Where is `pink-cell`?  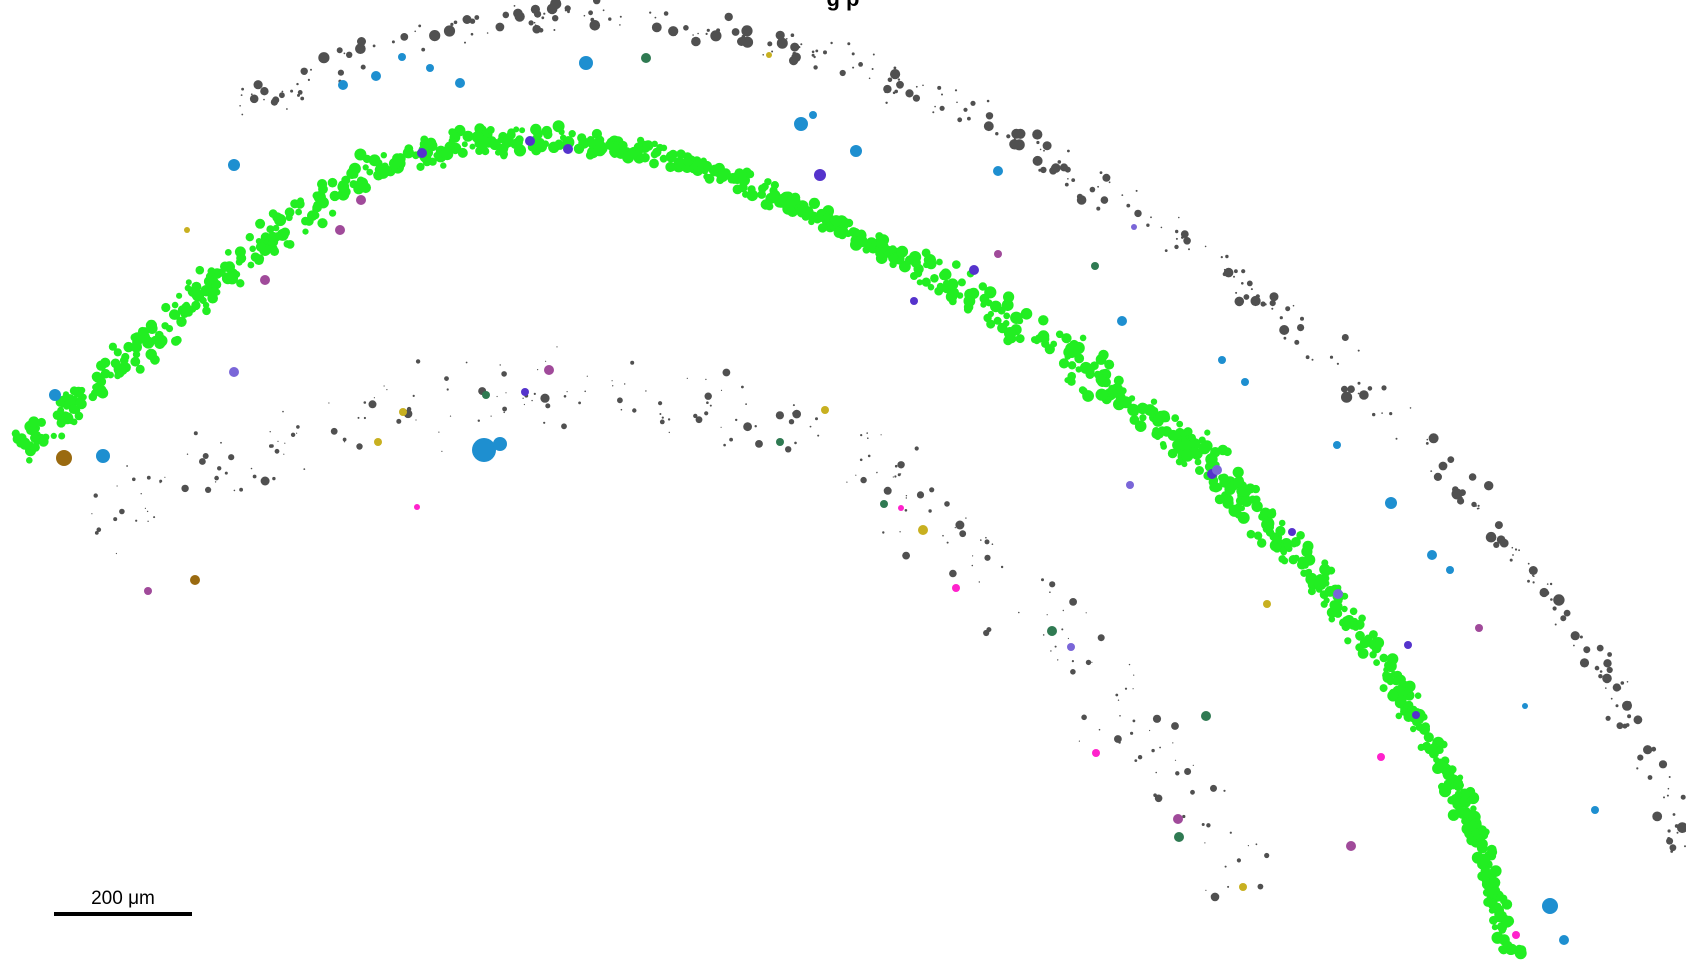
pink-cell is located at coordinates (1381, 757).